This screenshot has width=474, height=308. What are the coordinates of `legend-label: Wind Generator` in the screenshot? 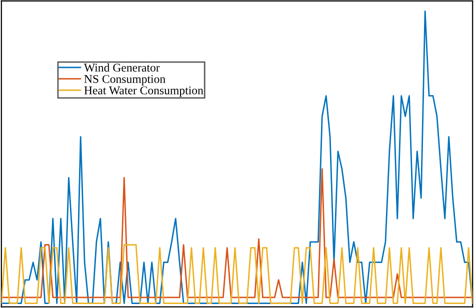 It's located at (122, 67).